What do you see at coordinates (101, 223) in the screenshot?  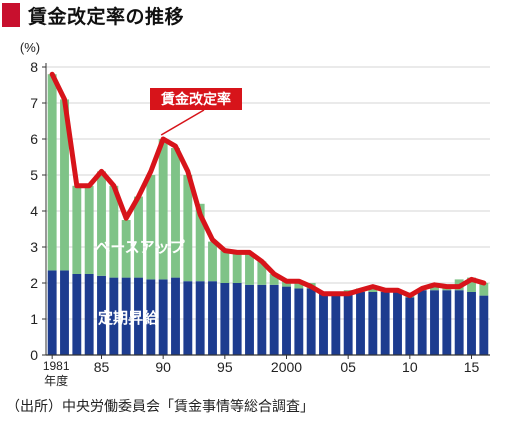 I see `bar-base-up-1985` at bounding box center [101, 223].